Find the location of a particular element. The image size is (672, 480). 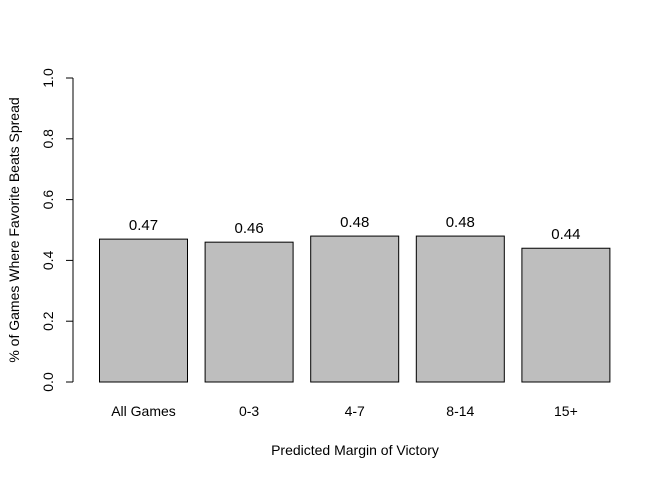

x-tick-label: 4-7 is located at coordinates (355, 411).